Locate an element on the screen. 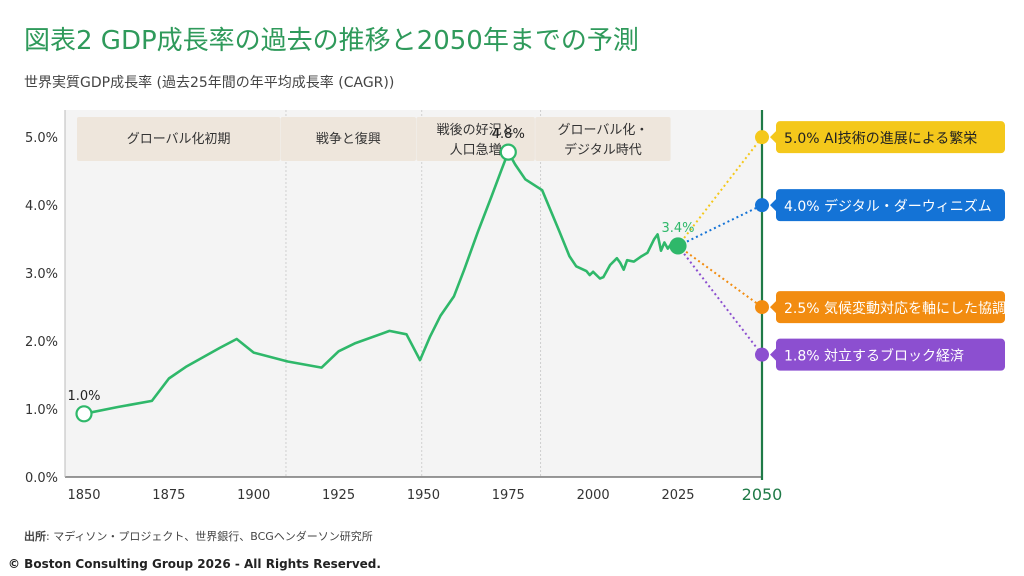  source-note: 出所: マディソン・プロジェクト、世界銀行、BCGヘンダーソン研究所 is located at coordinates (198, 536).